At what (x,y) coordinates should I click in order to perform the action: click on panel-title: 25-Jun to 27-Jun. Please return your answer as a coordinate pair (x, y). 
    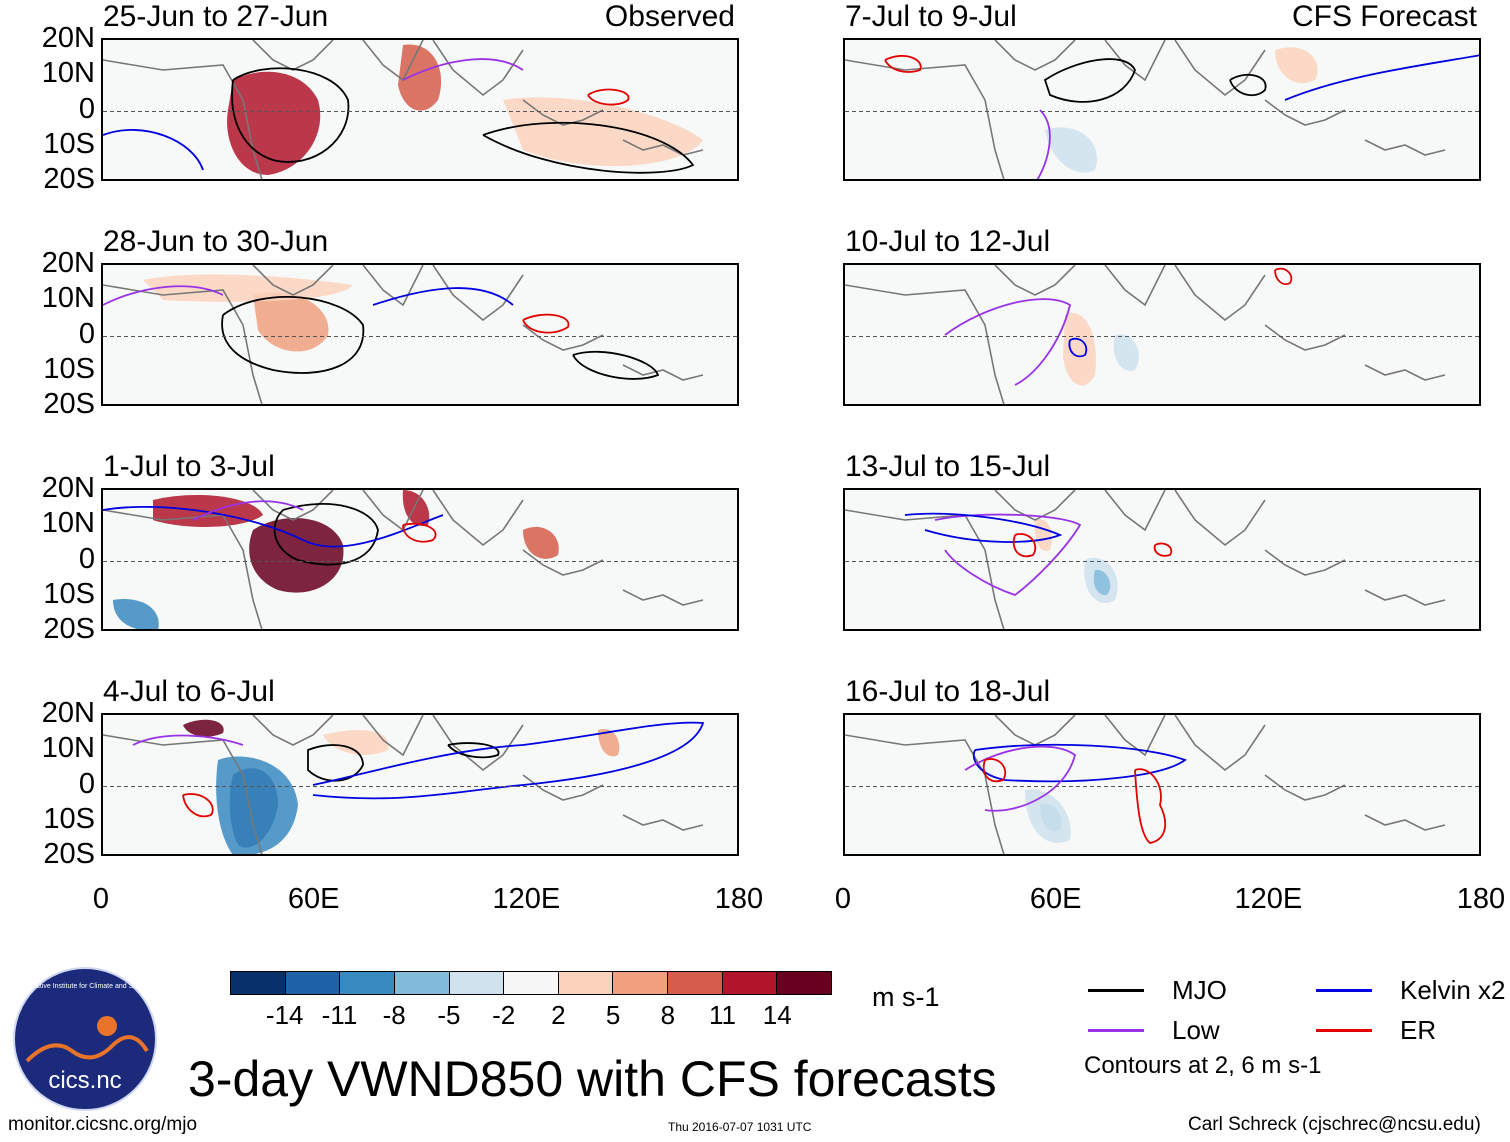
    Looking at the image, I should click on (216, 16).